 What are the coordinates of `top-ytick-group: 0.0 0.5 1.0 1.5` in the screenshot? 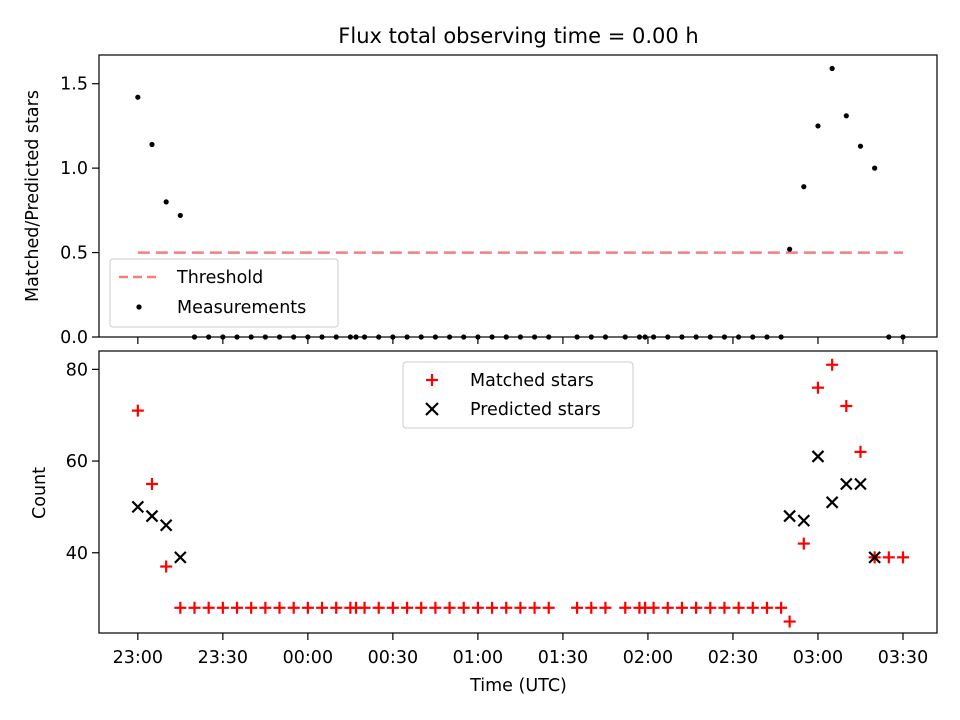 It's located at (79, 211).